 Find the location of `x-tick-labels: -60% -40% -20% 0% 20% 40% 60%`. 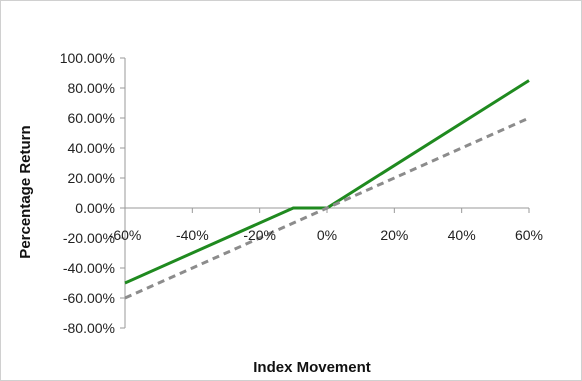

x-tick-labels: -60% -40% -20% 0% 20% 40% 60% is located at coordinates (326, 235).